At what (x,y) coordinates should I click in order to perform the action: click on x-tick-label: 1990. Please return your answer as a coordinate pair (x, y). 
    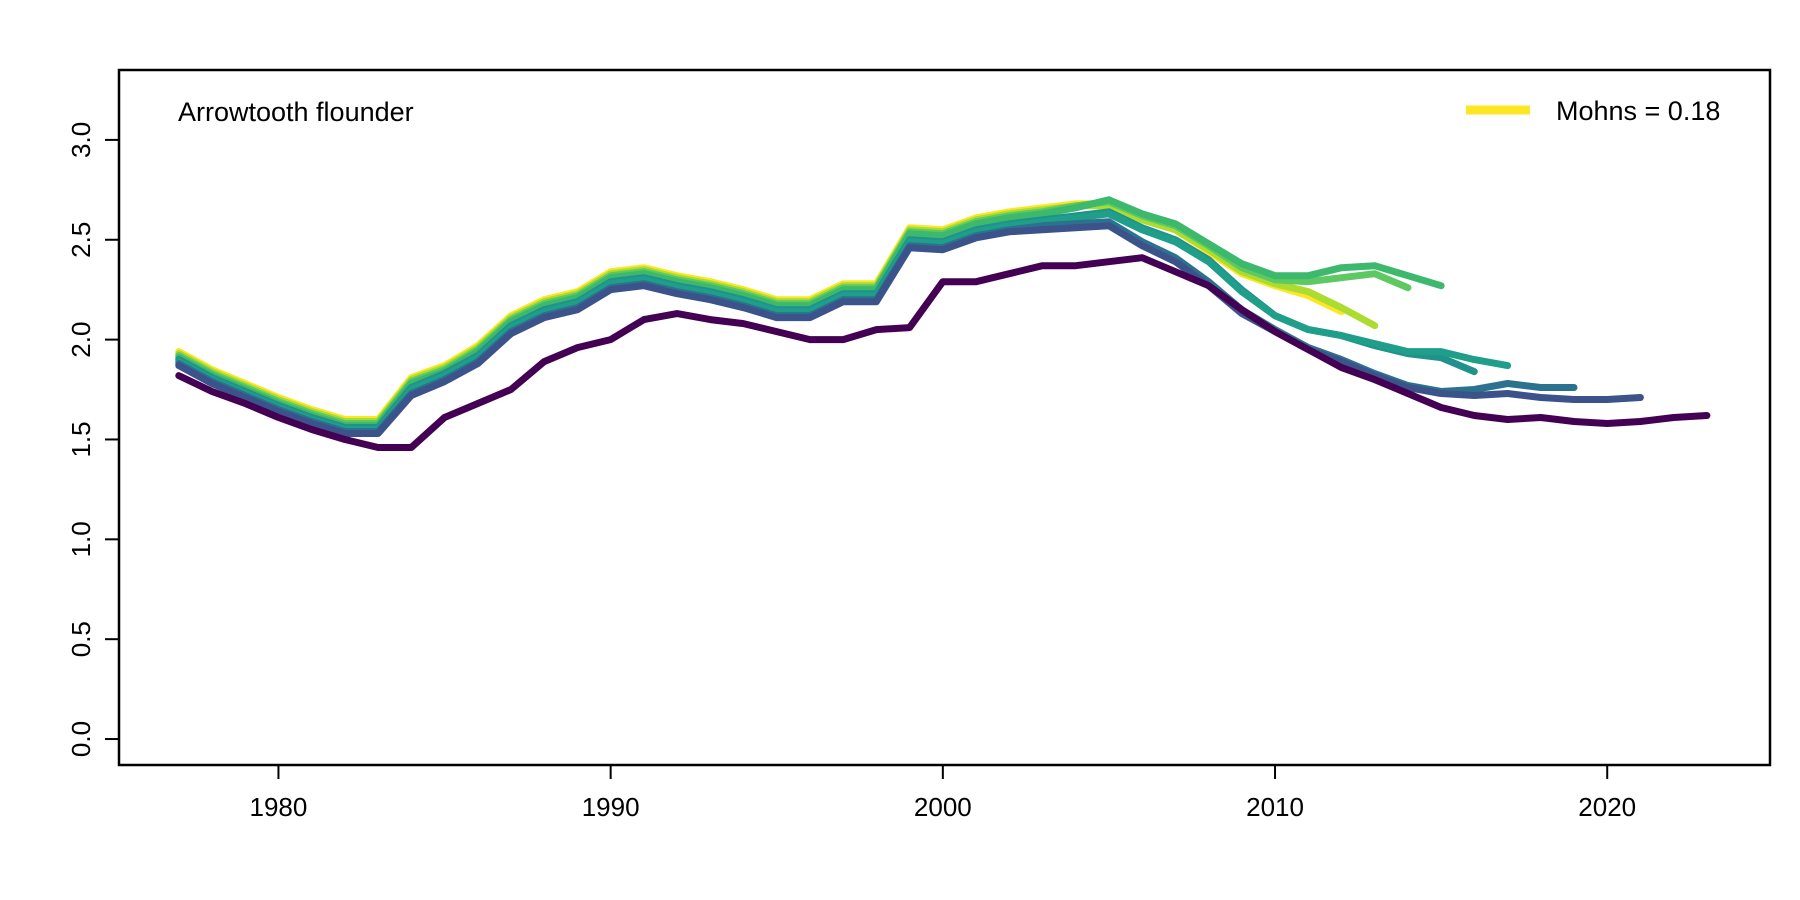
    Looking at the image, I should click on (611, 807).